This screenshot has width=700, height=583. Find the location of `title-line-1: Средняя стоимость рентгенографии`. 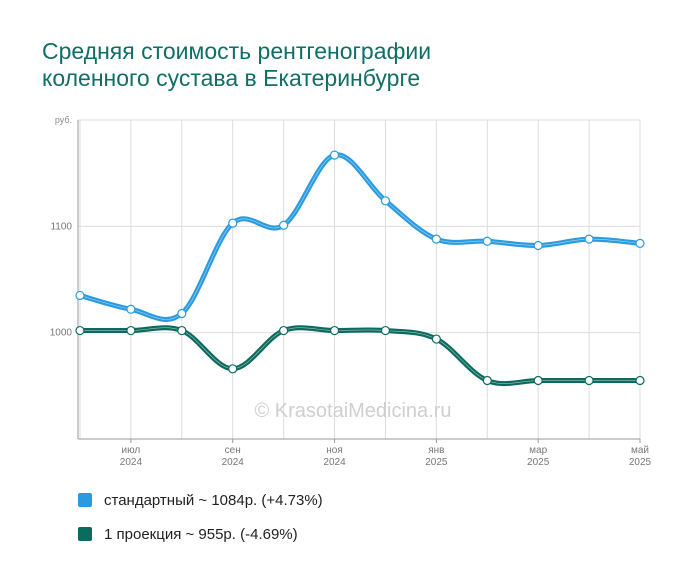

title-line-1: Средняя стоимость рентгенографии is located at coordinates (237, 51).